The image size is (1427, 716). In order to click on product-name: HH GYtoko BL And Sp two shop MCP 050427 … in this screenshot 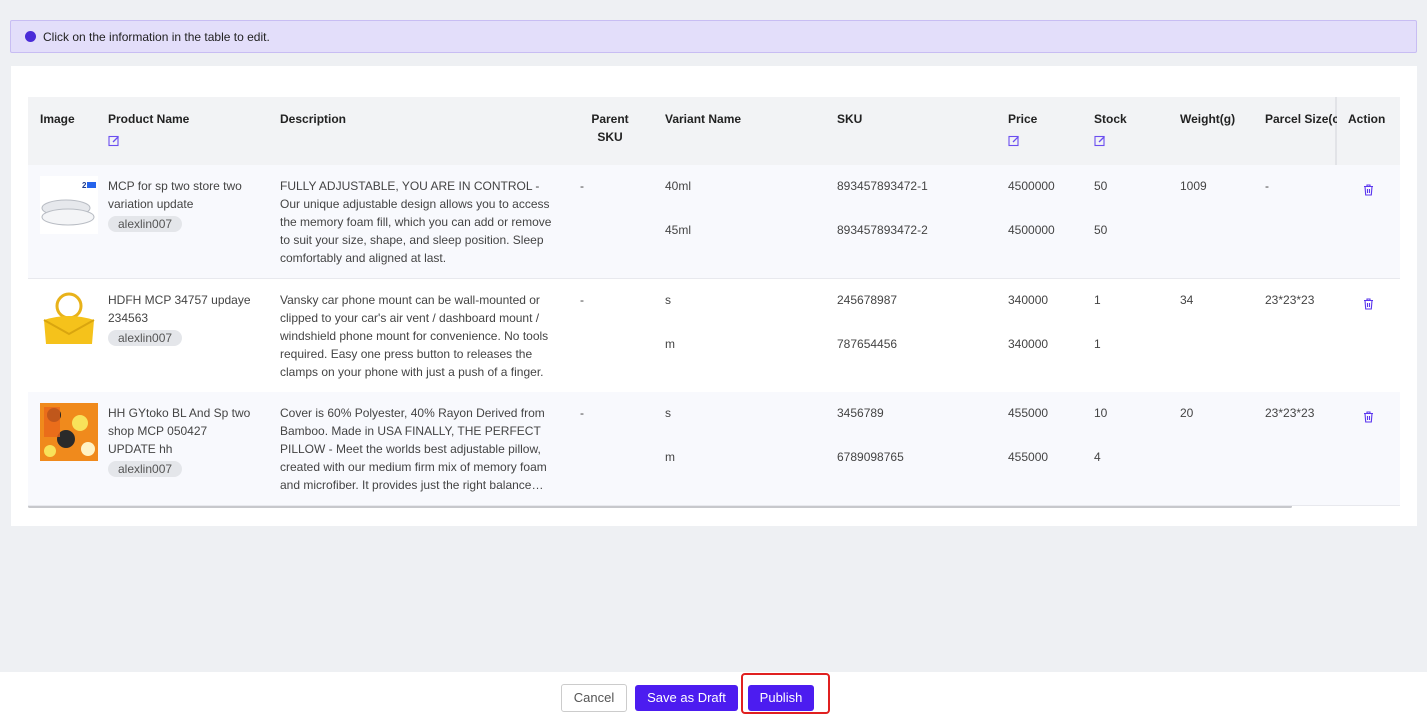, I will do `click(179, 441)`.